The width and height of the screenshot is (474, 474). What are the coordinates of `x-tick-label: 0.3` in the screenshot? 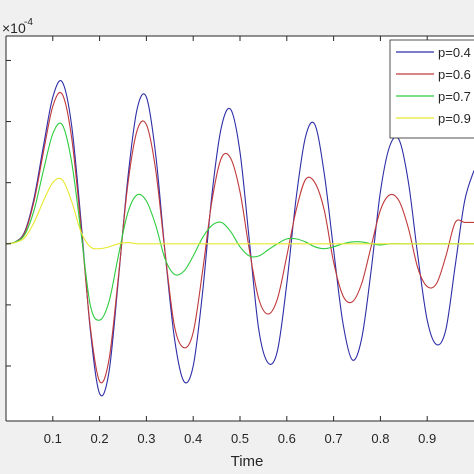 It's located at (146, 438).